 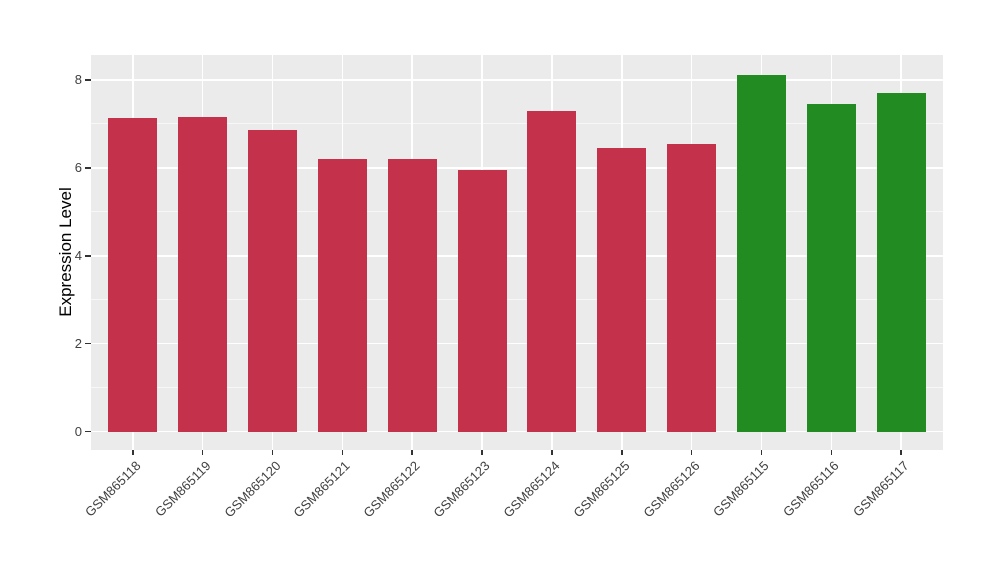 What do you see at coordinates (133, 275) in the screenshot?
I see `bar-GSM865118` at bounding box center [133, 275].